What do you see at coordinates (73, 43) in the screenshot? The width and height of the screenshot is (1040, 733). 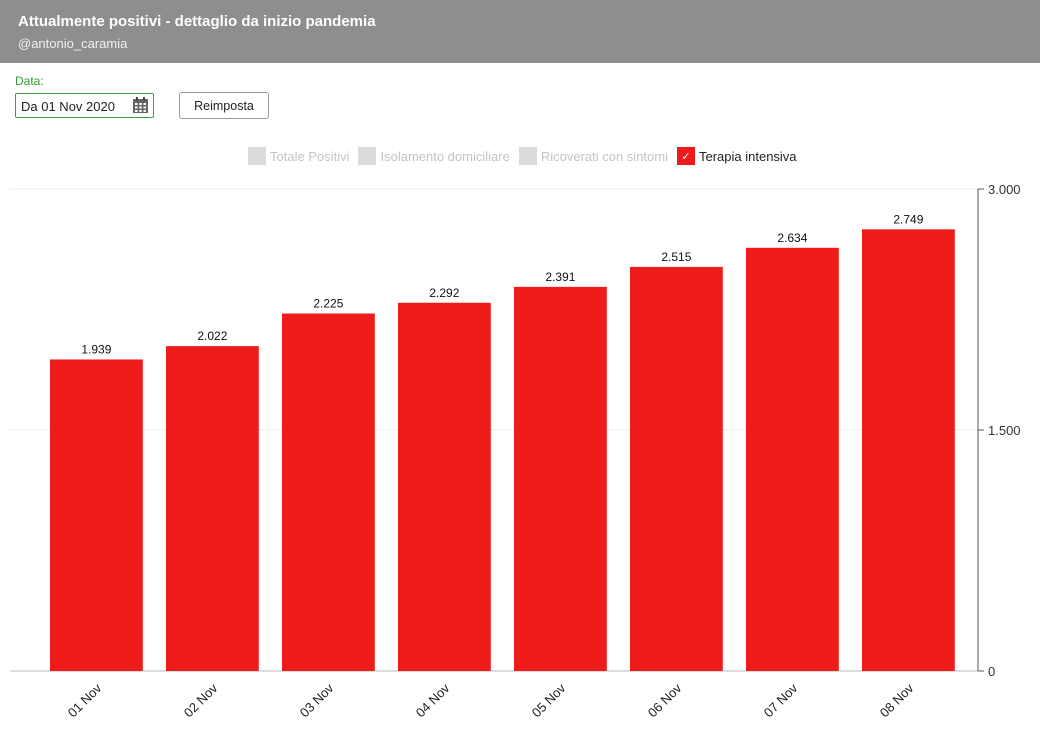 I see `page-subtitle: @antonio_caramia` at bounding box center [73, 43].